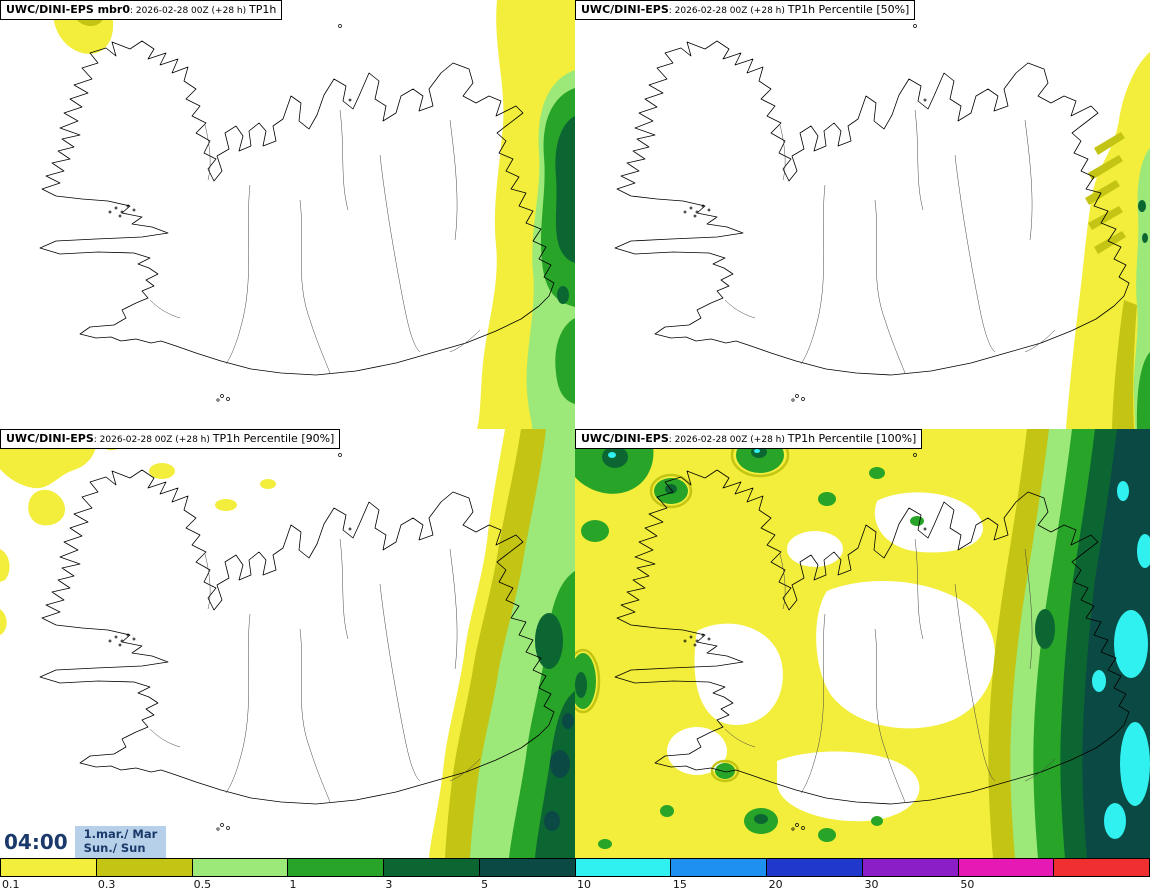 The image size is (1150, 892). I want to click on valid-date-box: 1.mar./ Mar Sun./ Sun, so click(120, 842).